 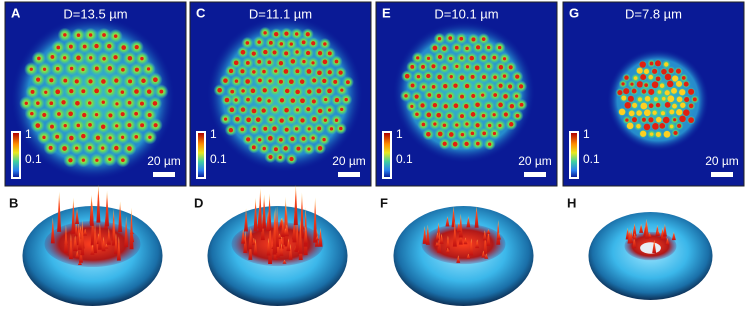 I want to click on scale-bar-label: 20 µm, so click(x=349, y=161).